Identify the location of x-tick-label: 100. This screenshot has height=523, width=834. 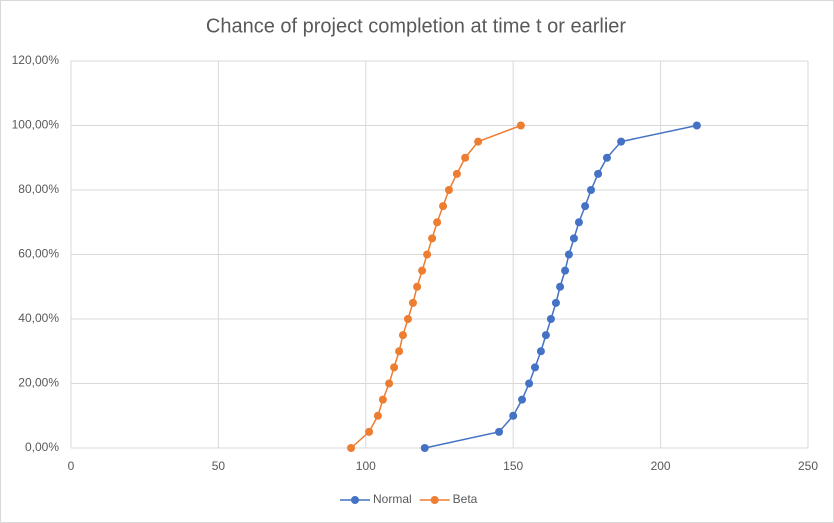
(366, 466).